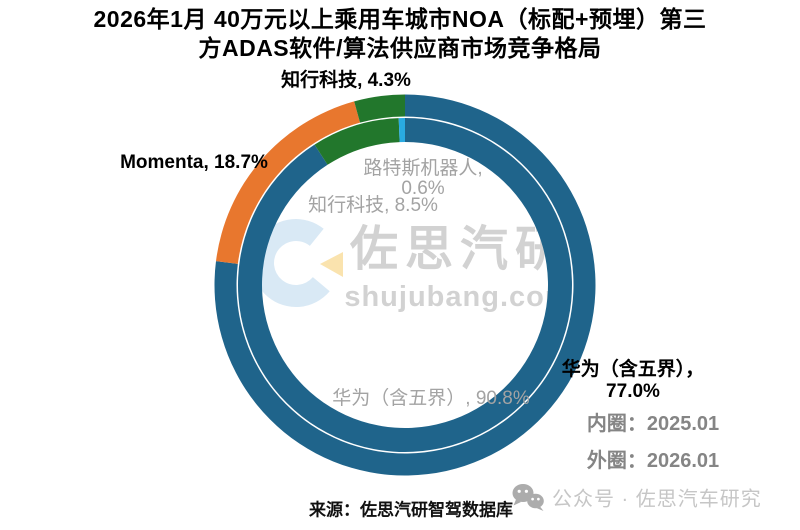 This screenshot has width=800, height=530. Describe the element at coordinates (373, 205) in the screenshot. I see `label-inner-zhixing: 知行科技, 8.5%` at that location.